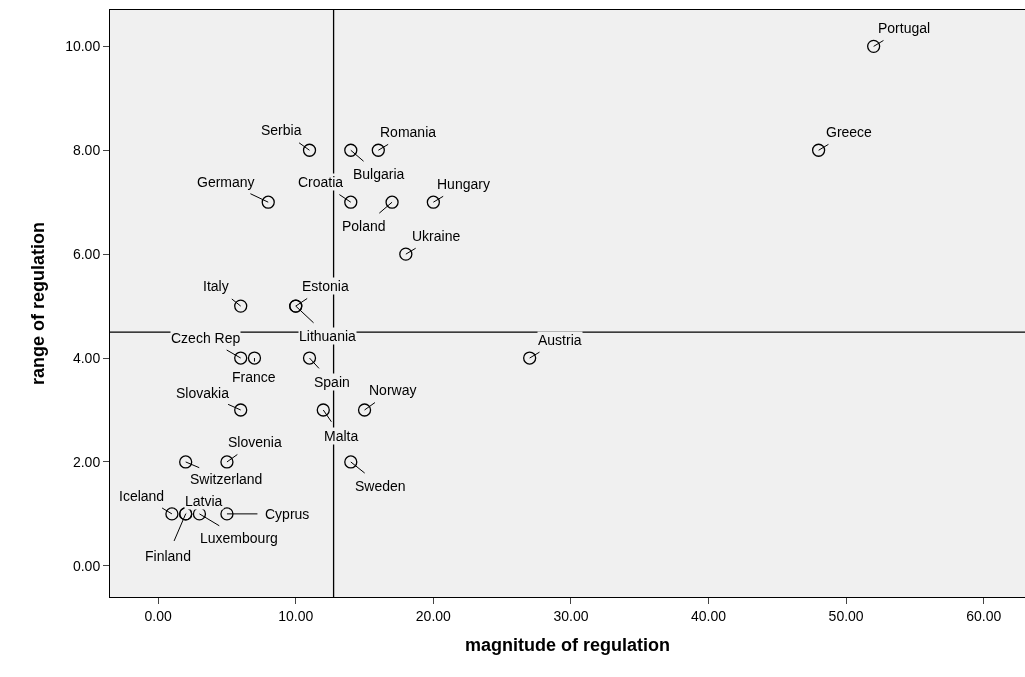  Describe the element at coordinates (709, 615) in the screenshot. I see `x-tick-label: 40.00` at that location.